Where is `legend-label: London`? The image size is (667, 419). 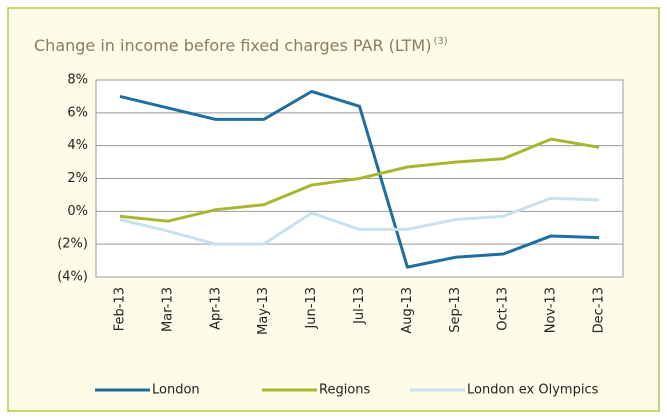
legend-label: London is located at coordinates (176, 390).